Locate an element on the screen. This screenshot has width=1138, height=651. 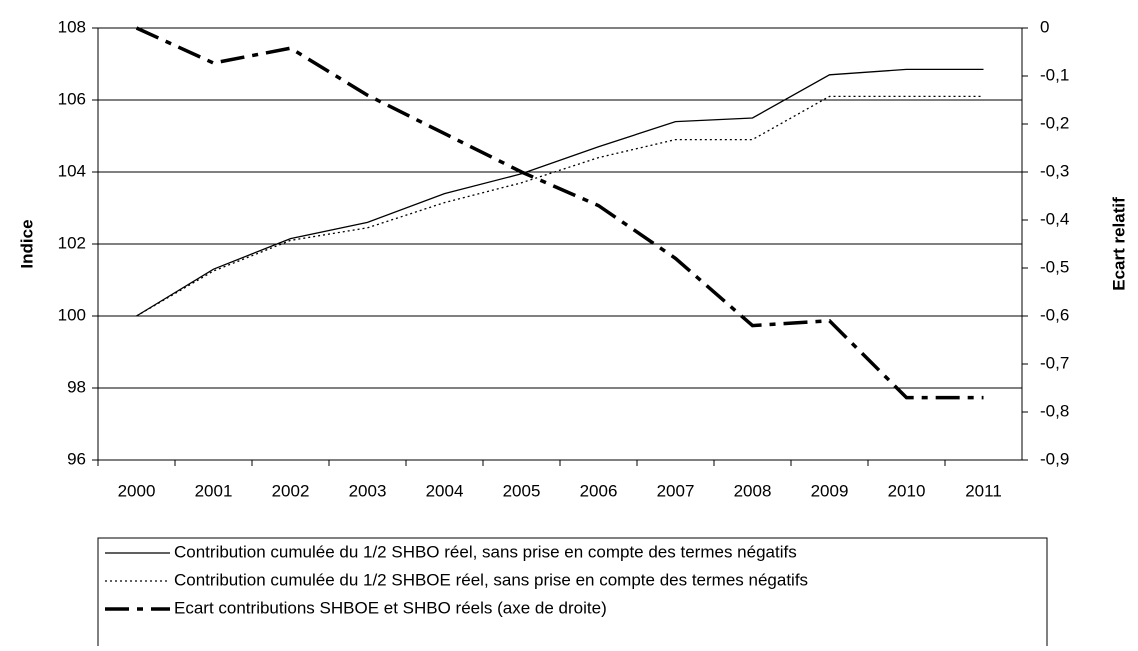
y2-tick-label: -0,2 is located at coordinates (1054, 122).